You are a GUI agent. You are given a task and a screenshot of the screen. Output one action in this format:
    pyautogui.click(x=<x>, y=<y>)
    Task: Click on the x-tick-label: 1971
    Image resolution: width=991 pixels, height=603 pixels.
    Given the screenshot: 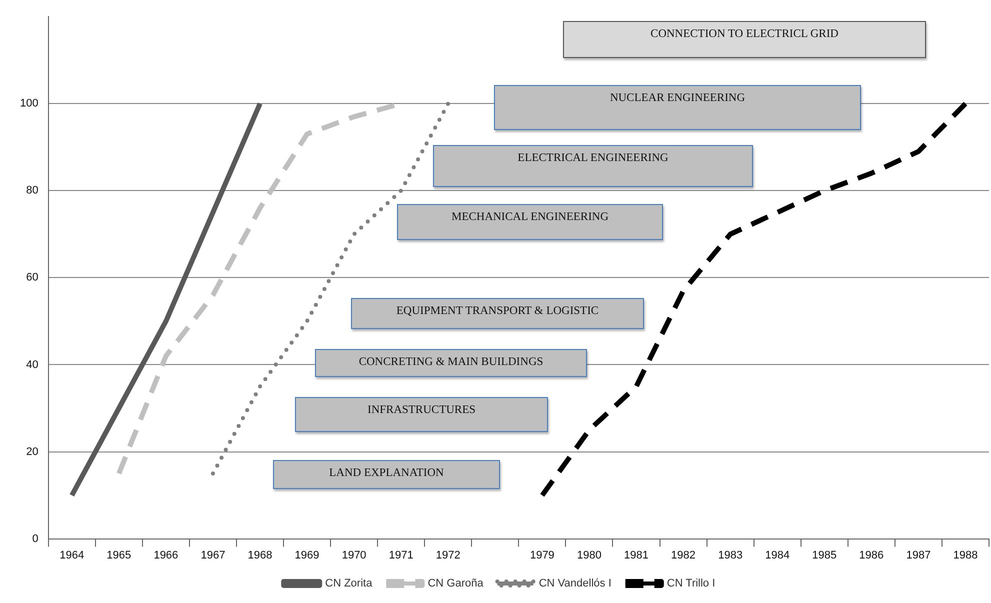 What is the action you would take?
    pyautogui.click(x=401, y=555)
    